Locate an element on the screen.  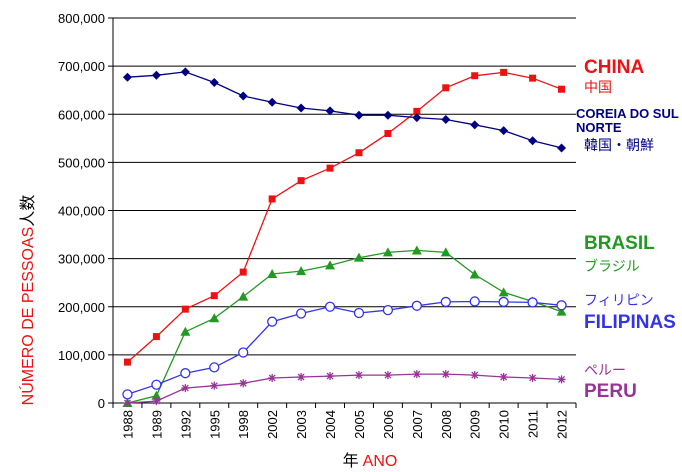
x-tick-label: 2012 is located at coordinates (562, 424).